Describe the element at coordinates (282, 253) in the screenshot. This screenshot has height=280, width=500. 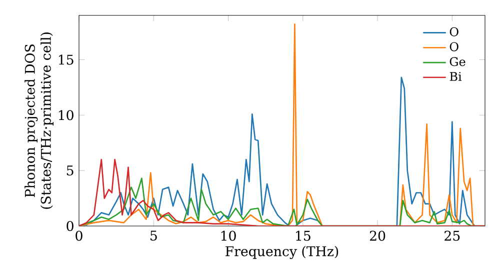
I see `x-axis-title: Frequency (THz)` at that location.